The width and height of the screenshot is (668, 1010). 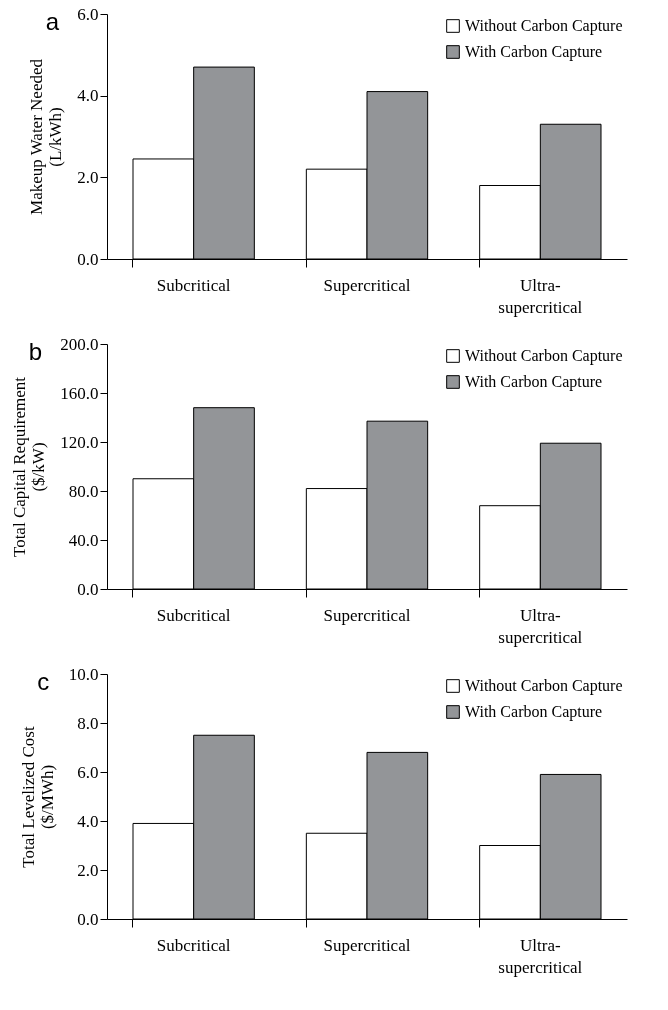 I want to click on chart-title: c, so click(x=43, y=681).